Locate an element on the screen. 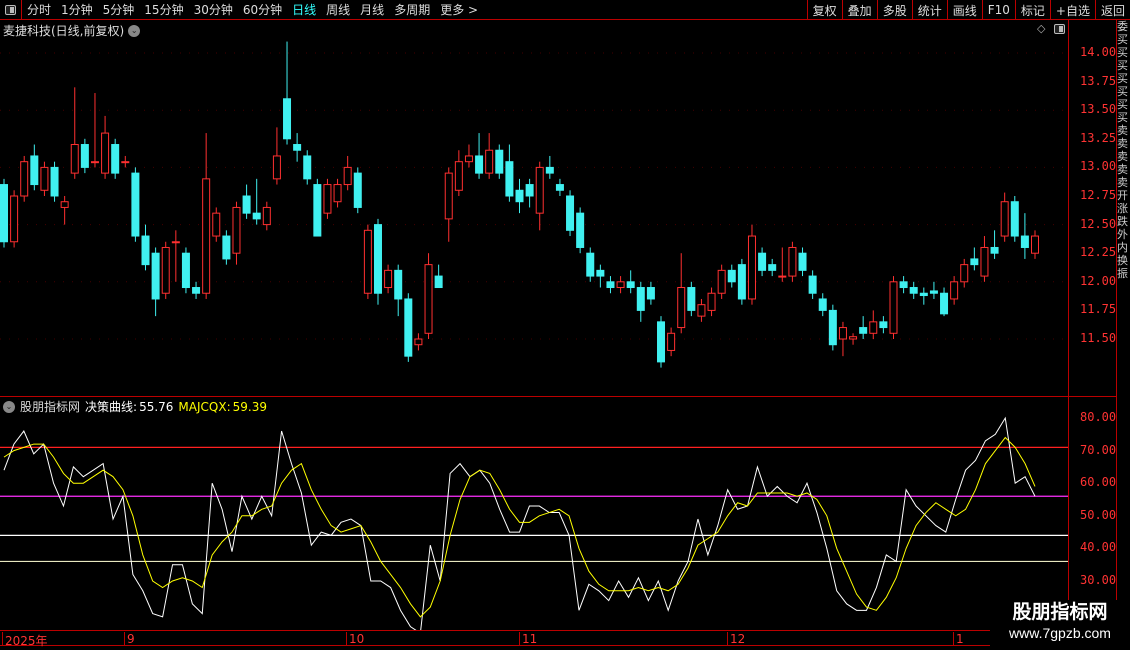 The image size is (1130, 650). watermark-title: 股朋指标网 is located at coordinates (1060, 612).